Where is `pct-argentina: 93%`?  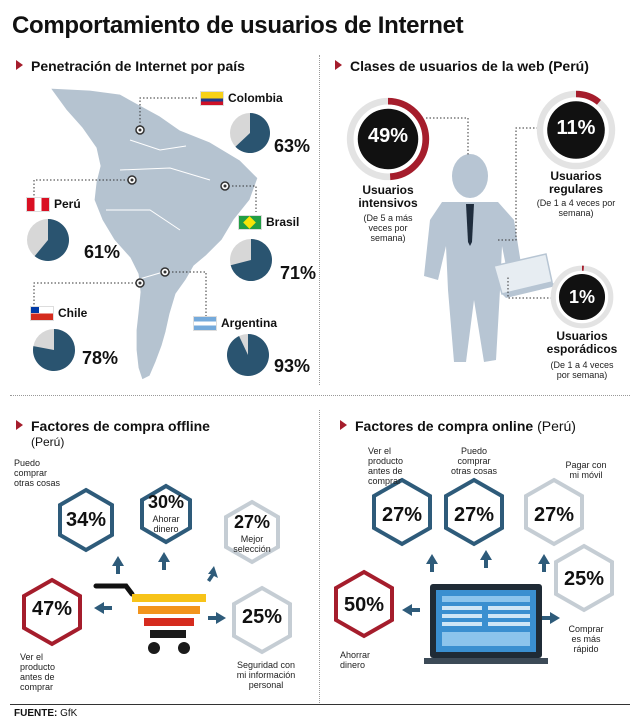 pct-argentina: 93% is located at coordinates (292, 366).